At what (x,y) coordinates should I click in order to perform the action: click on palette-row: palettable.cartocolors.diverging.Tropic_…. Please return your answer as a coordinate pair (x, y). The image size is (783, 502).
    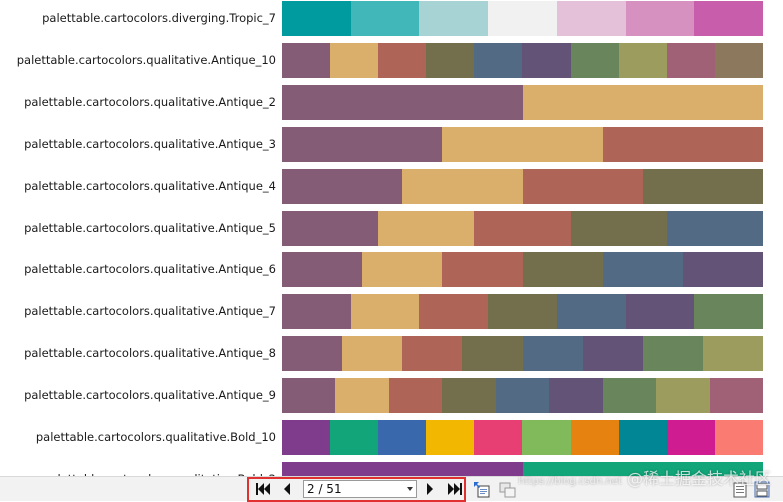
    Looking at the image, I should click on (391, 18).